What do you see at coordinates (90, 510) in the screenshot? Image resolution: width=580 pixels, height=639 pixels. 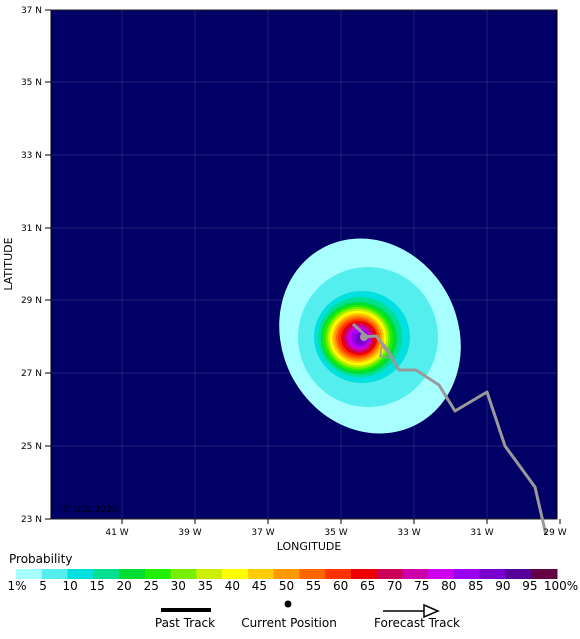 I see `copyright-label: © UCL 2023` at bounding box center [90, 510].